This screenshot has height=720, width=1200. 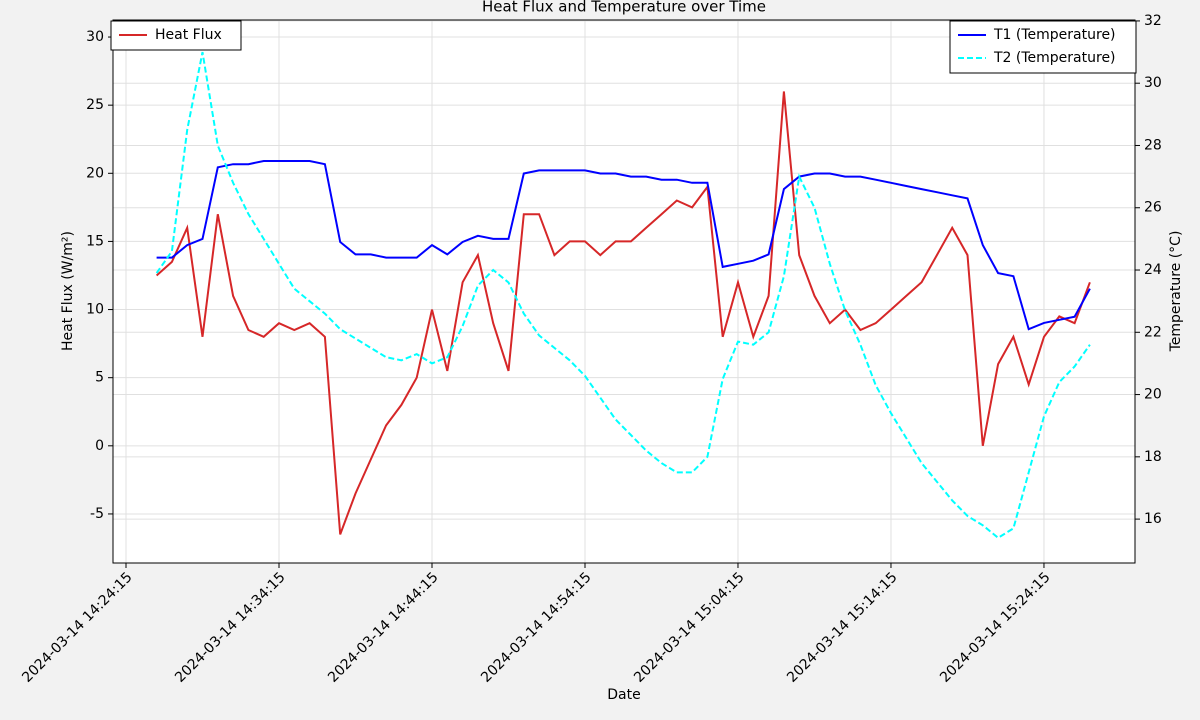 What do you see at coordinates (95, 37) in the screenshot?
I see `y-tick-label: 30` at bounding box center [95, 37].